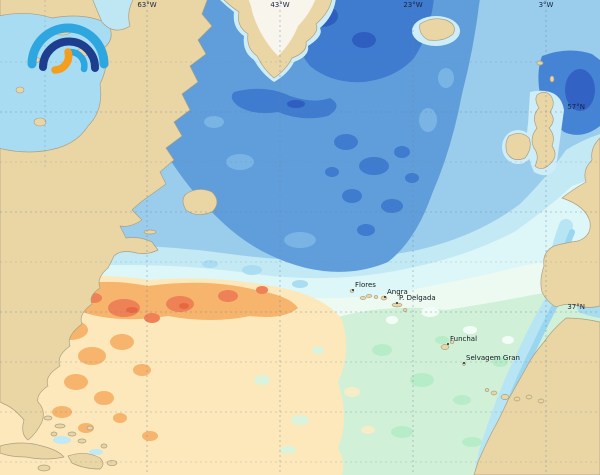 The image size is (600, 475). Describe the element at coordinates (32, 451) in the screenshot. I see `land-cuba` at that location.